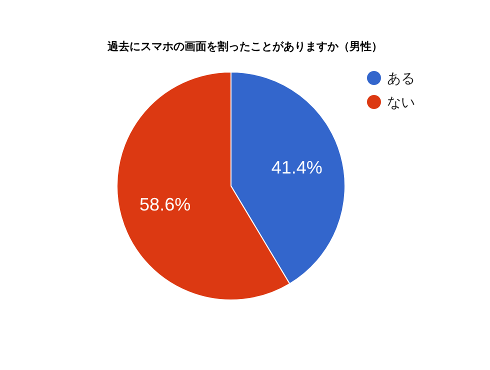 The image size is (490, 370). What do you see at coordinates (401, 78) in the screenshot?
I see `legend-label: ある` at bounding box center [401, 78].